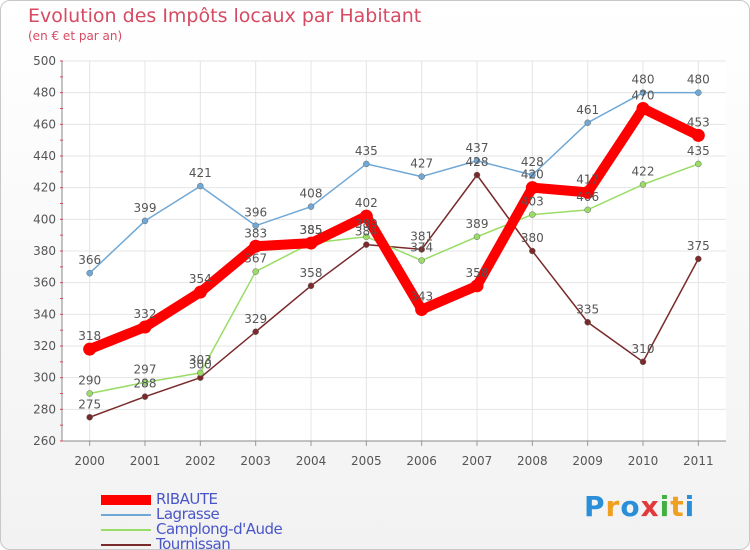  I want to click on y-tick-label: 500, so click(44, 61).